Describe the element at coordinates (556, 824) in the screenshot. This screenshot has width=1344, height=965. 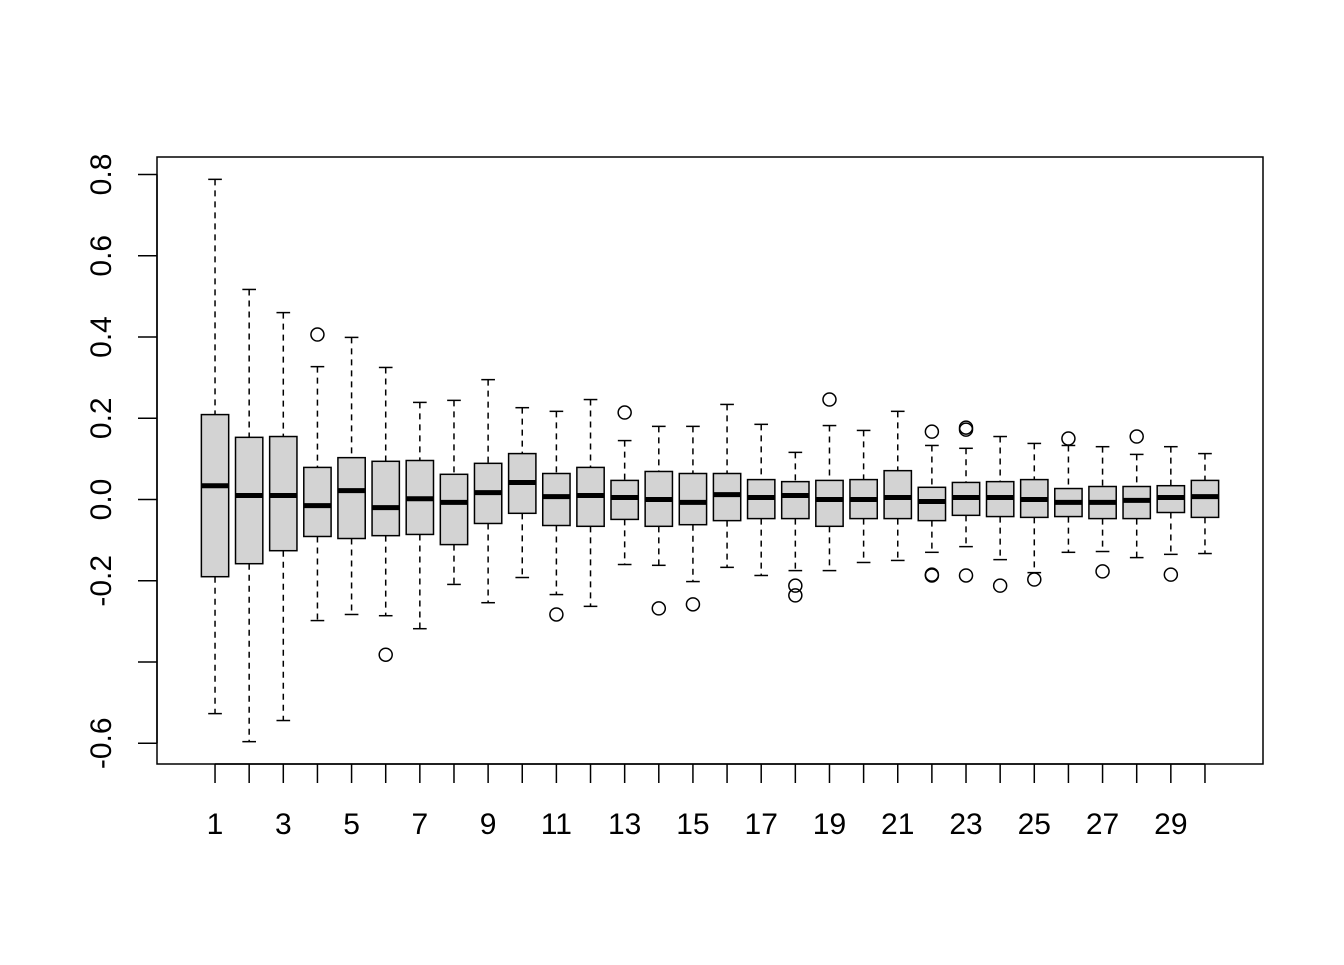
I see `x-tick-label: 11` at that location.